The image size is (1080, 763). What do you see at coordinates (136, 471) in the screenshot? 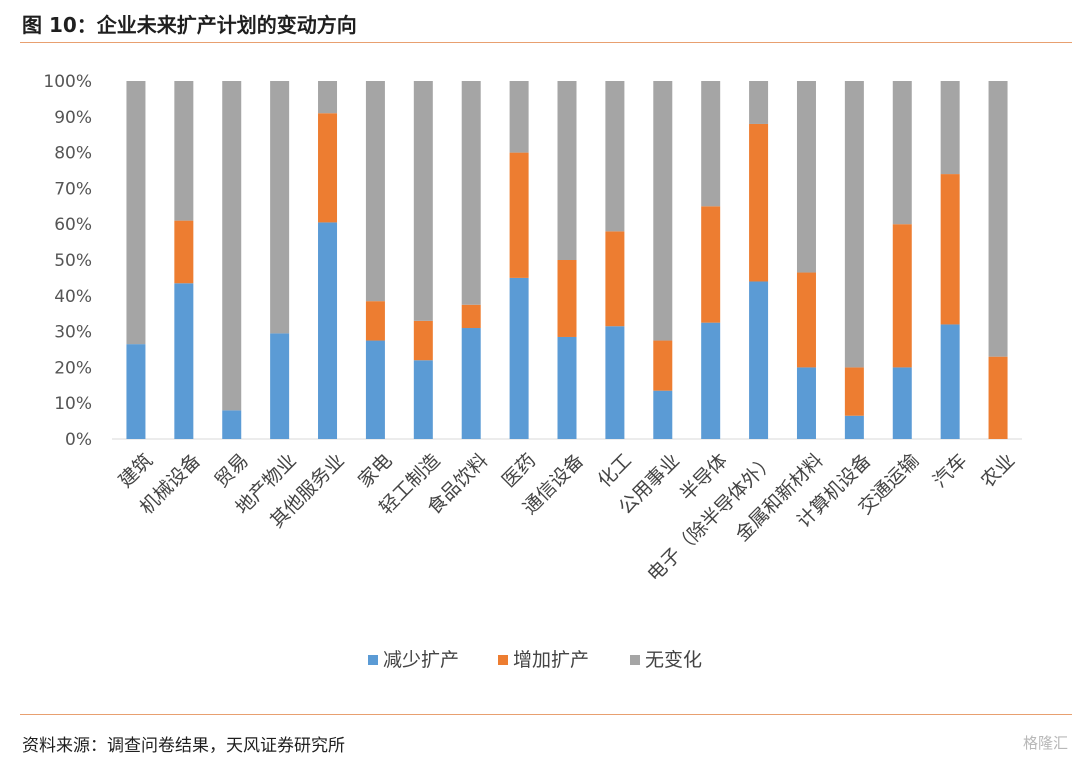
I see `x-category-label: 建筑` at bounding box center [136, 471].